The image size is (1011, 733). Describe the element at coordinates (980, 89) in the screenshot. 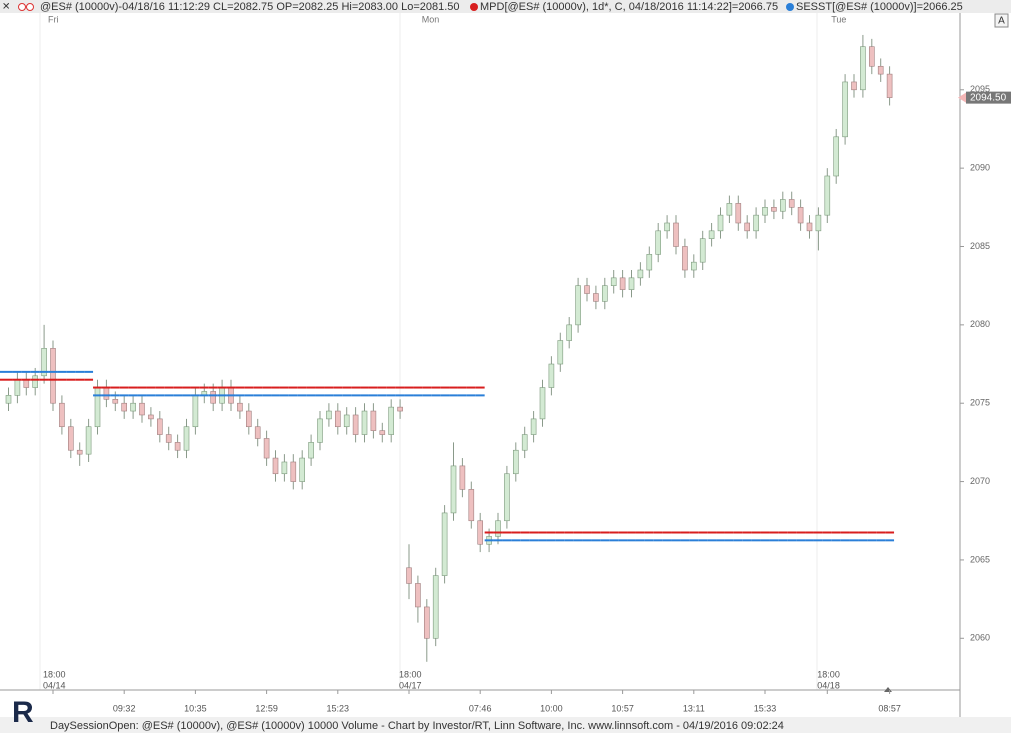

I see `y-tick-label: 2095` at that location.